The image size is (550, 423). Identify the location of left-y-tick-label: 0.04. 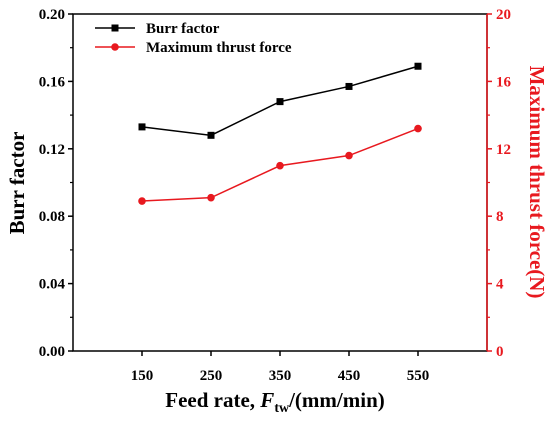
(52, 285).